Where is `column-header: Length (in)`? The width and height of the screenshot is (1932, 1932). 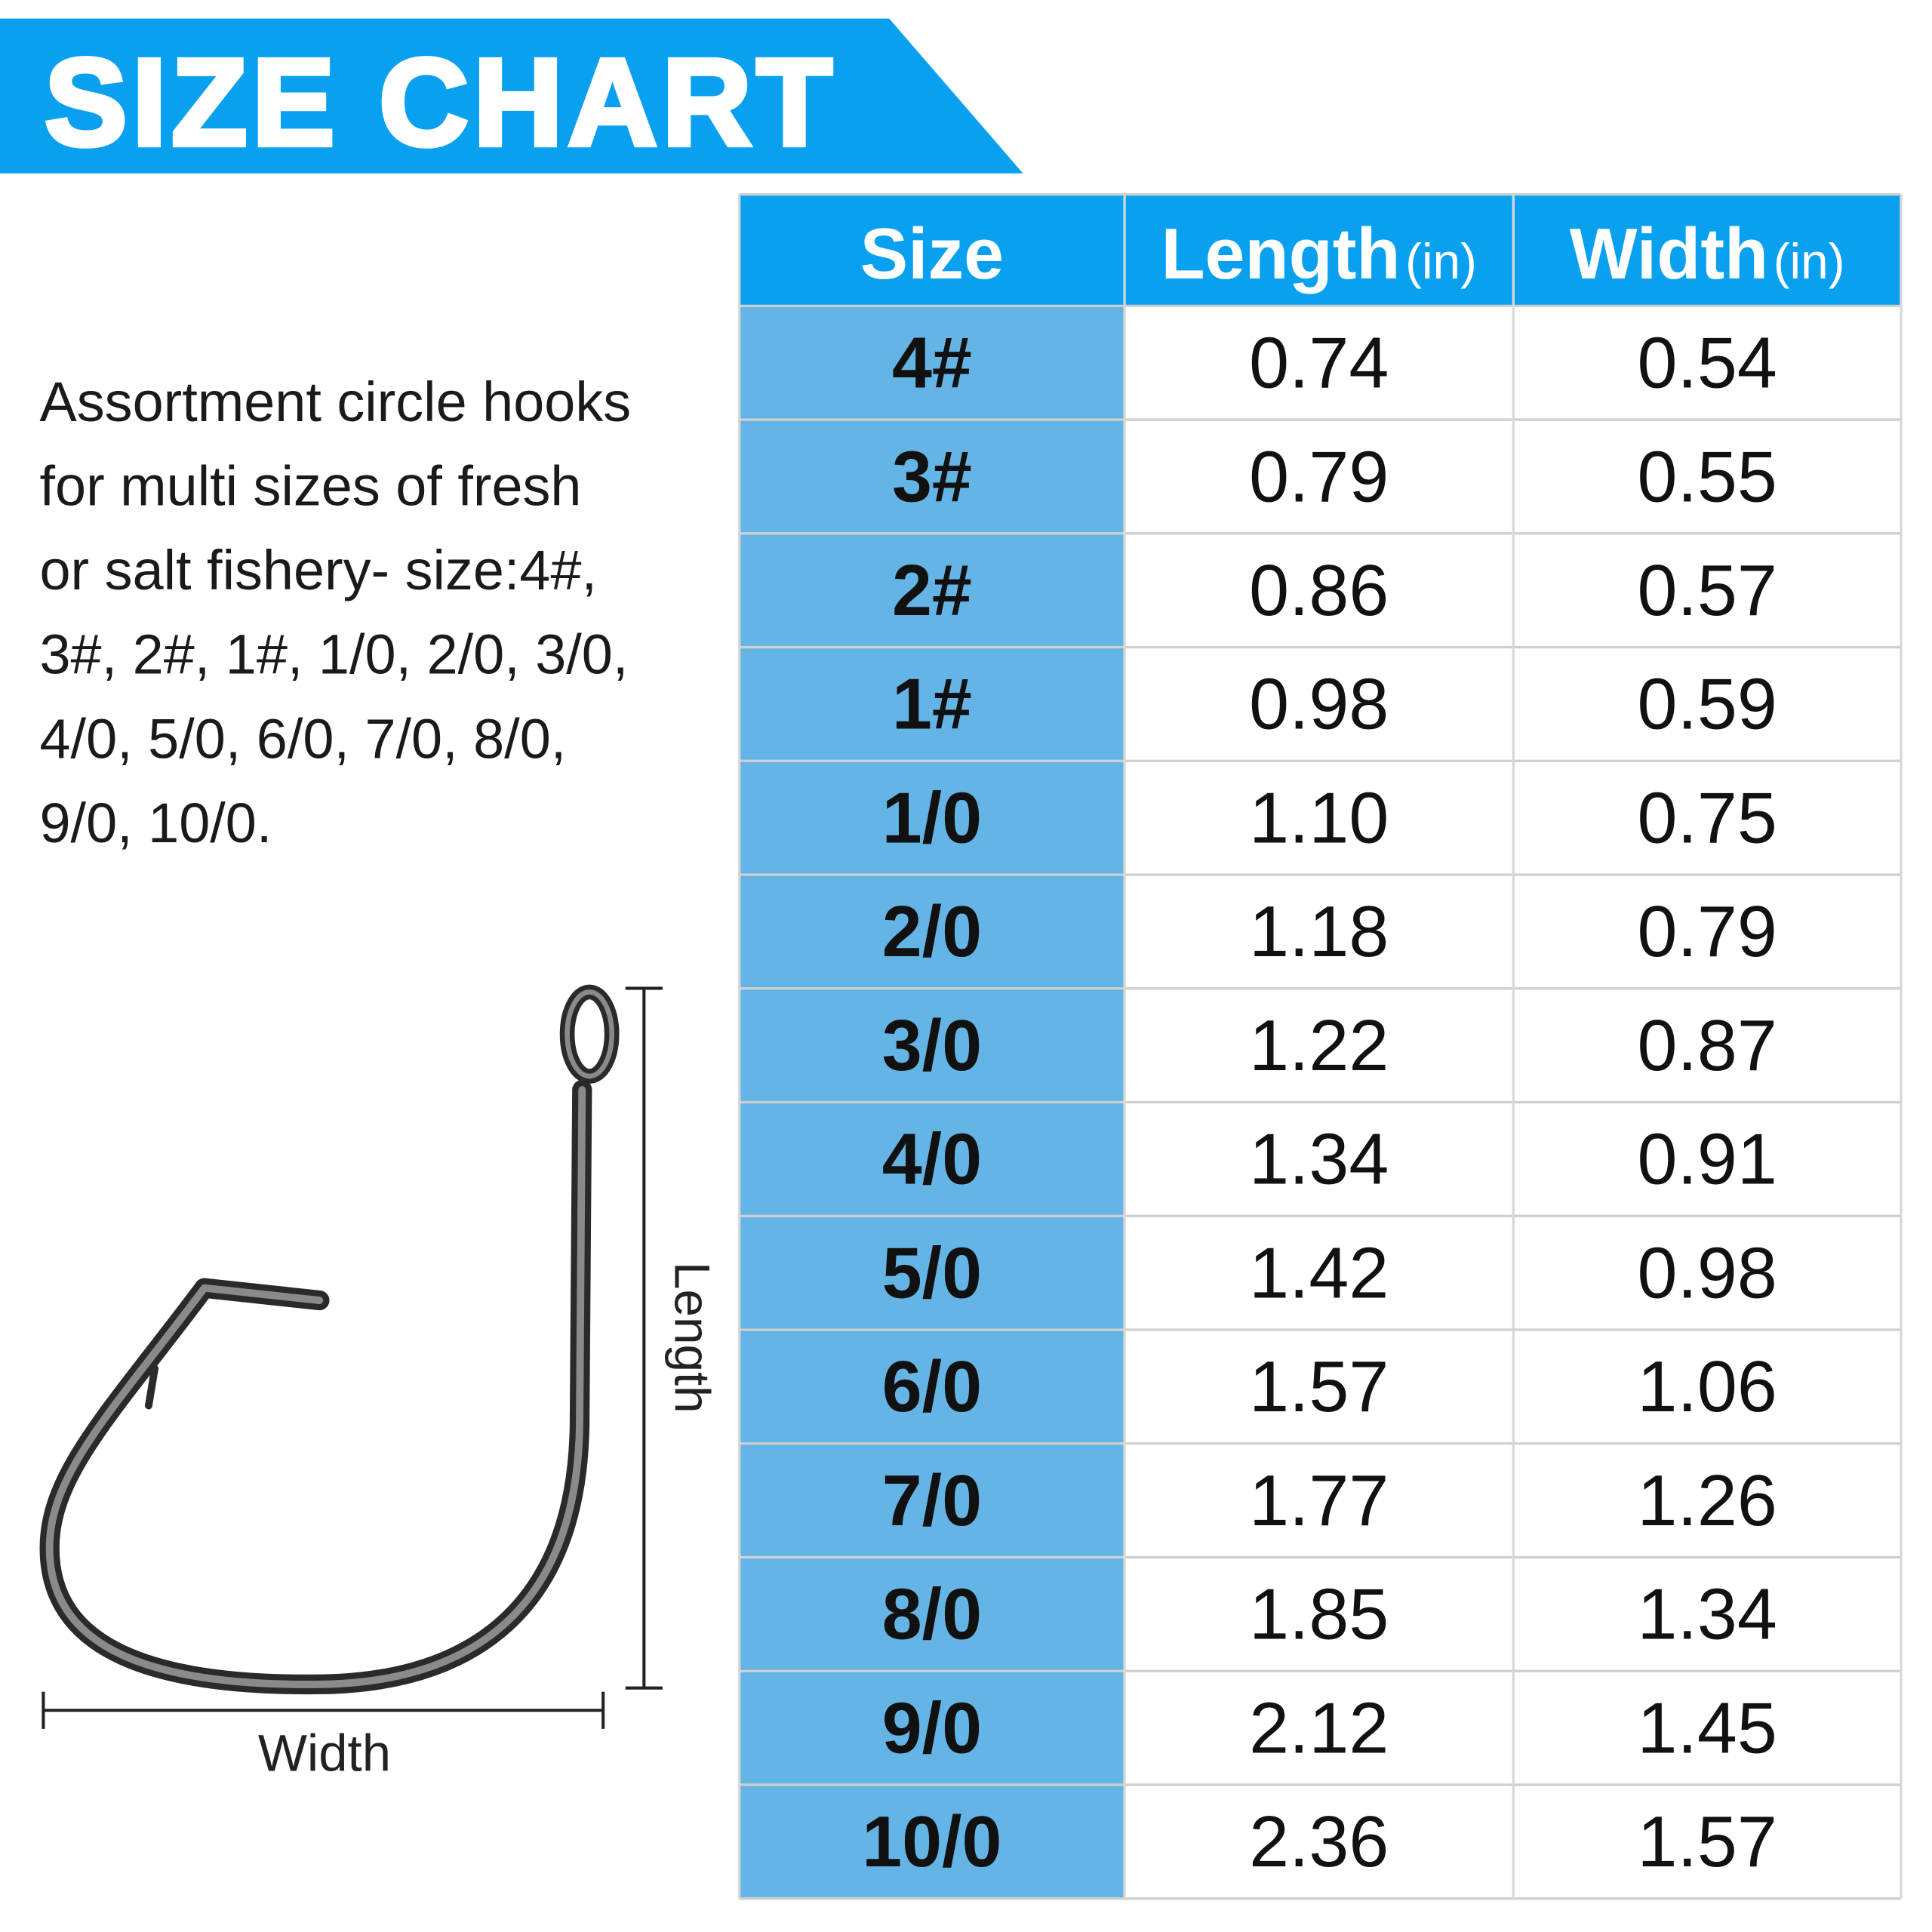
column-header: Length (in) is located at coordinates (1318, 254).